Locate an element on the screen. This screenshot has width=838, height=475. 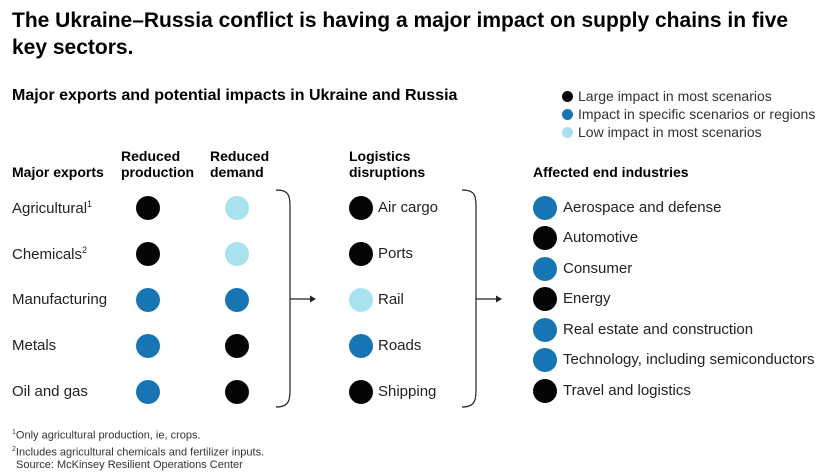
logistics-label-ports: Ports is located at coordinates (396, 253).